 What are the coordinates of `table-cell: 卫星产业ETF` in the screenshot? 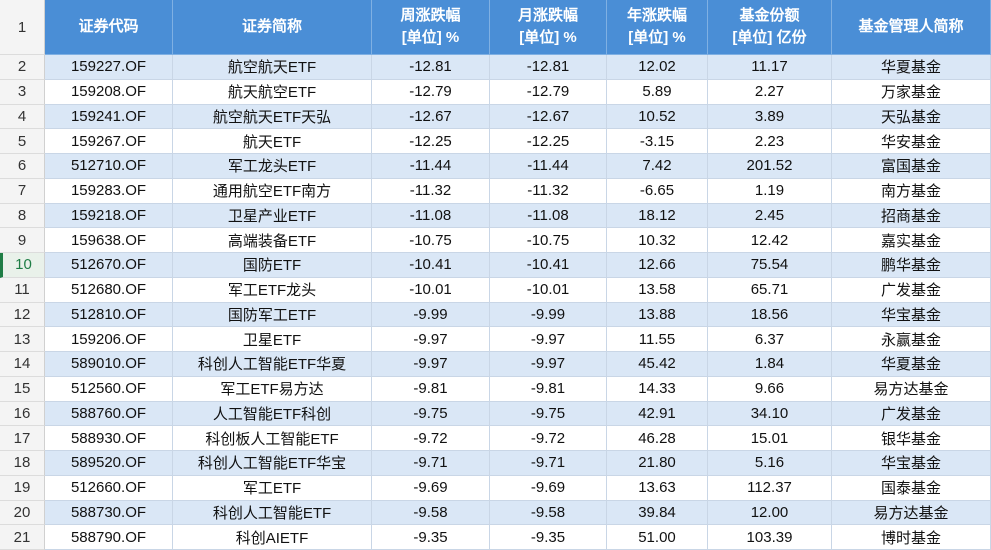 It's located at (272, 216).